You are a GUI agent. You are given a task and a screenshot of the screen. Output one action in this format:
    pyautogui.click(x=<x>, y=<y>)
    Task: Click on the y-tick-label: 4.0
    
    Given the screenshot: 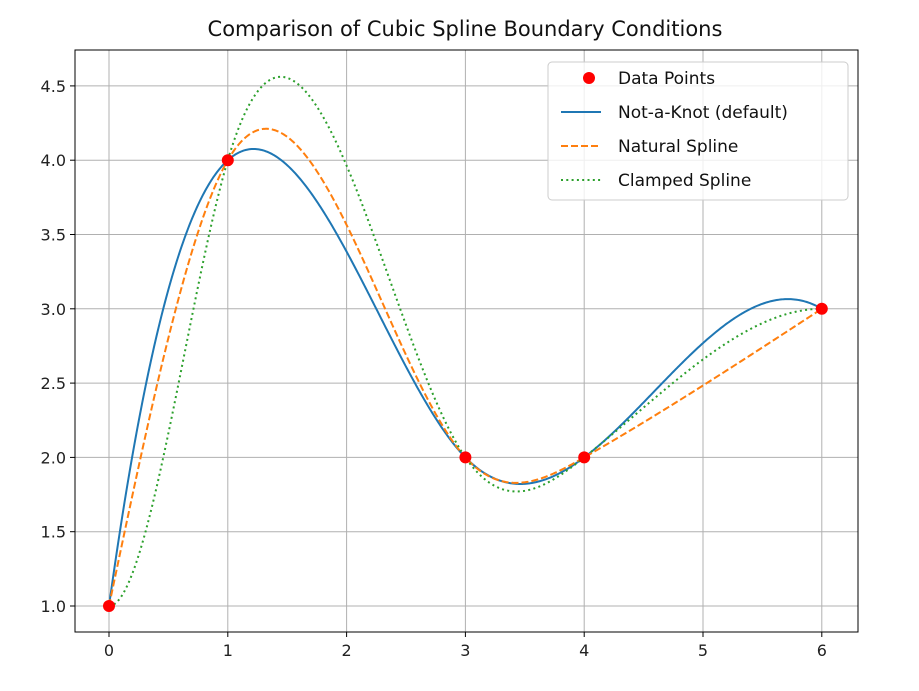 What is the action you would take?
    pyautogui.click(x=53, y=160)
    